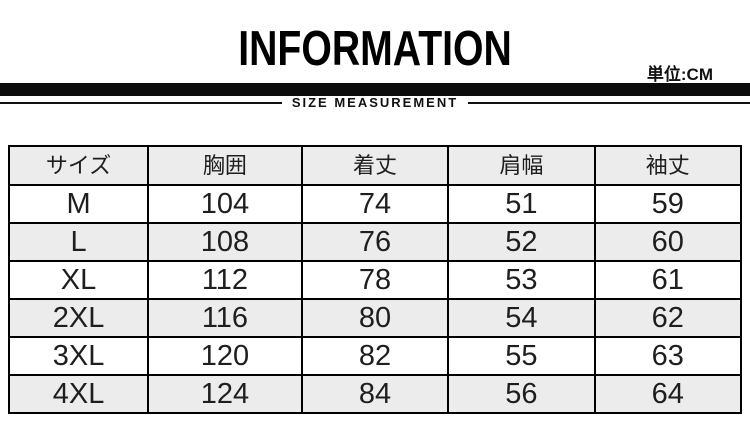 Image resolution: width=750 pixels, height=421 pixels. Describe the element at coordinates (225, 165) in the screenshot. I see `header-cell-chest: 胸囲` at that location.